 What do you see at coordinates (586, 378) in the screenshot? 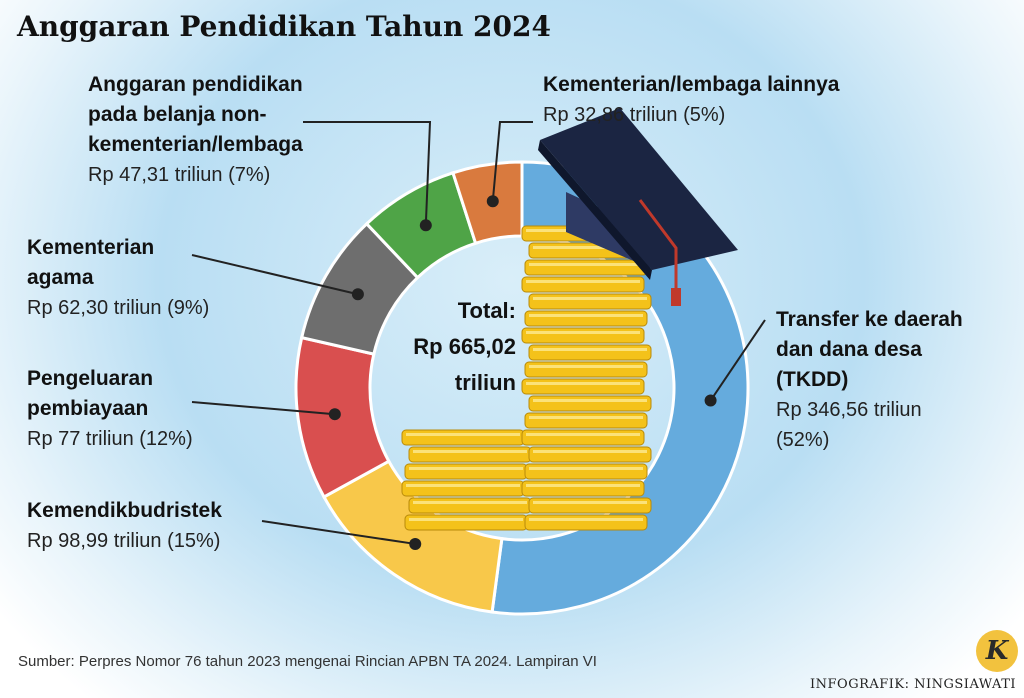
I see `coin-stack-tall` at bounding box center [586, 378].